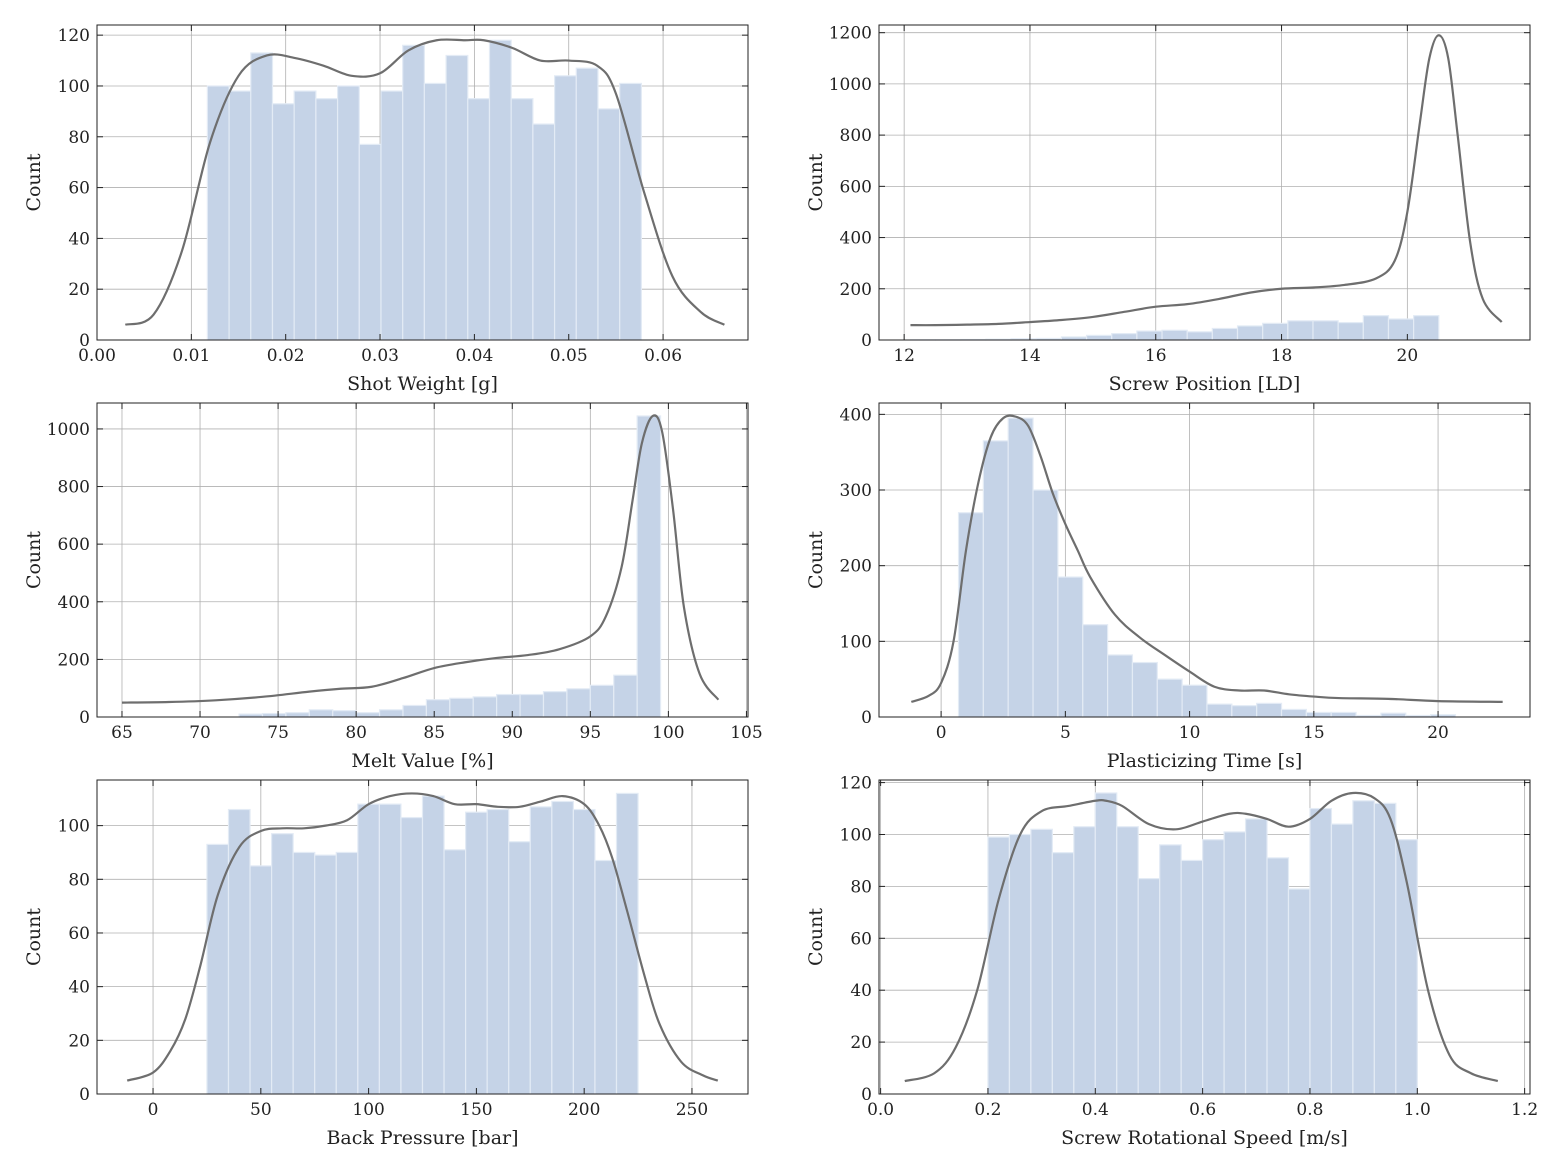  I want to click on x-tick-label: 15, so click(1314, 733).